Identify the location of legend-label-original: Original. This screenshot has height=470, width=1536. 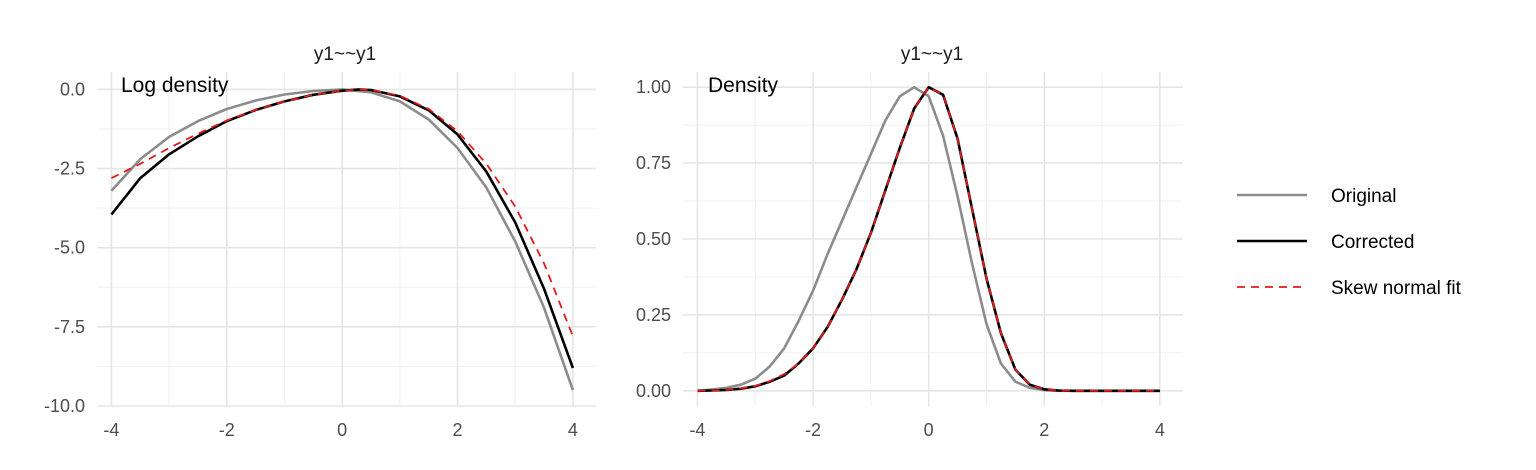
(1363, 196).